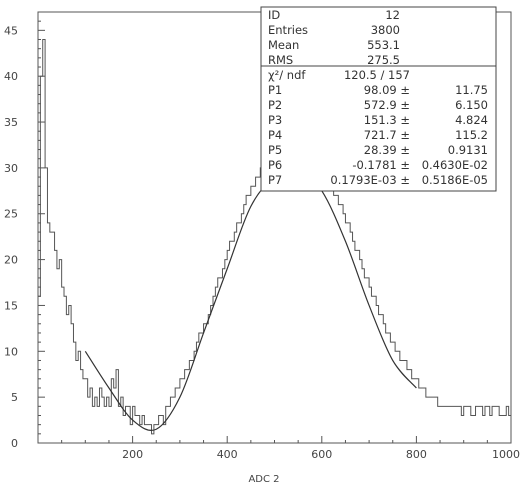 This screenshot has width=521, height=488. What do you see at coordinates (11, 305) in the screenshot?
I see `y-tick-label: 15` at bounding box center [11, 305].